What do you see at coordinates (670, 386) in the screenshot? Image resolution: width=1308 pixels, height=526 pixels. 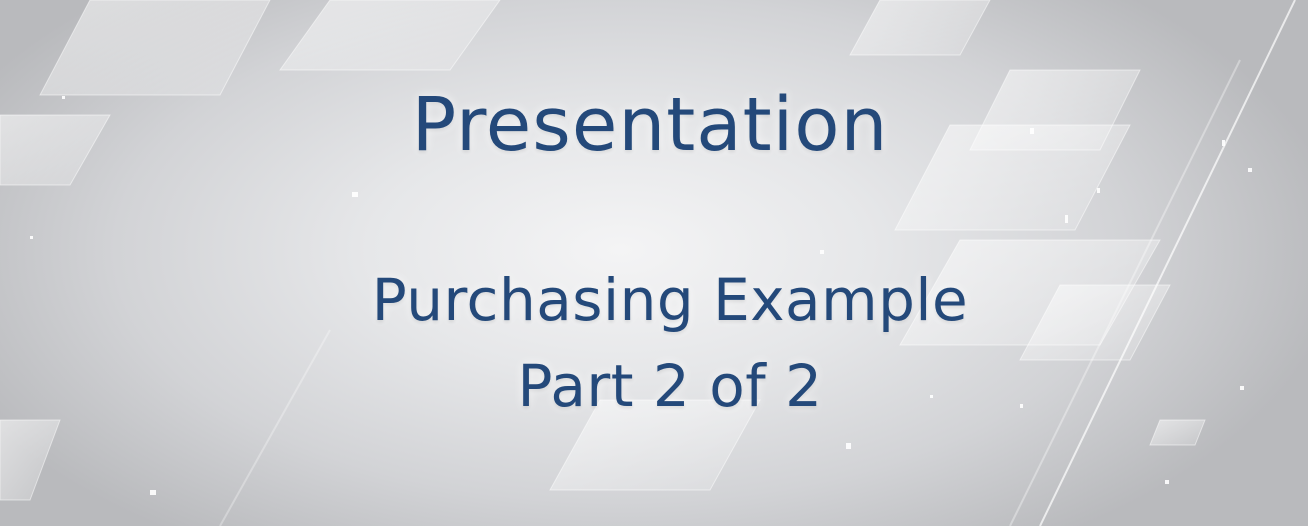 I see `slide-subtitle-line-2: Part 2 of 2` at bounding box center [670, 386].